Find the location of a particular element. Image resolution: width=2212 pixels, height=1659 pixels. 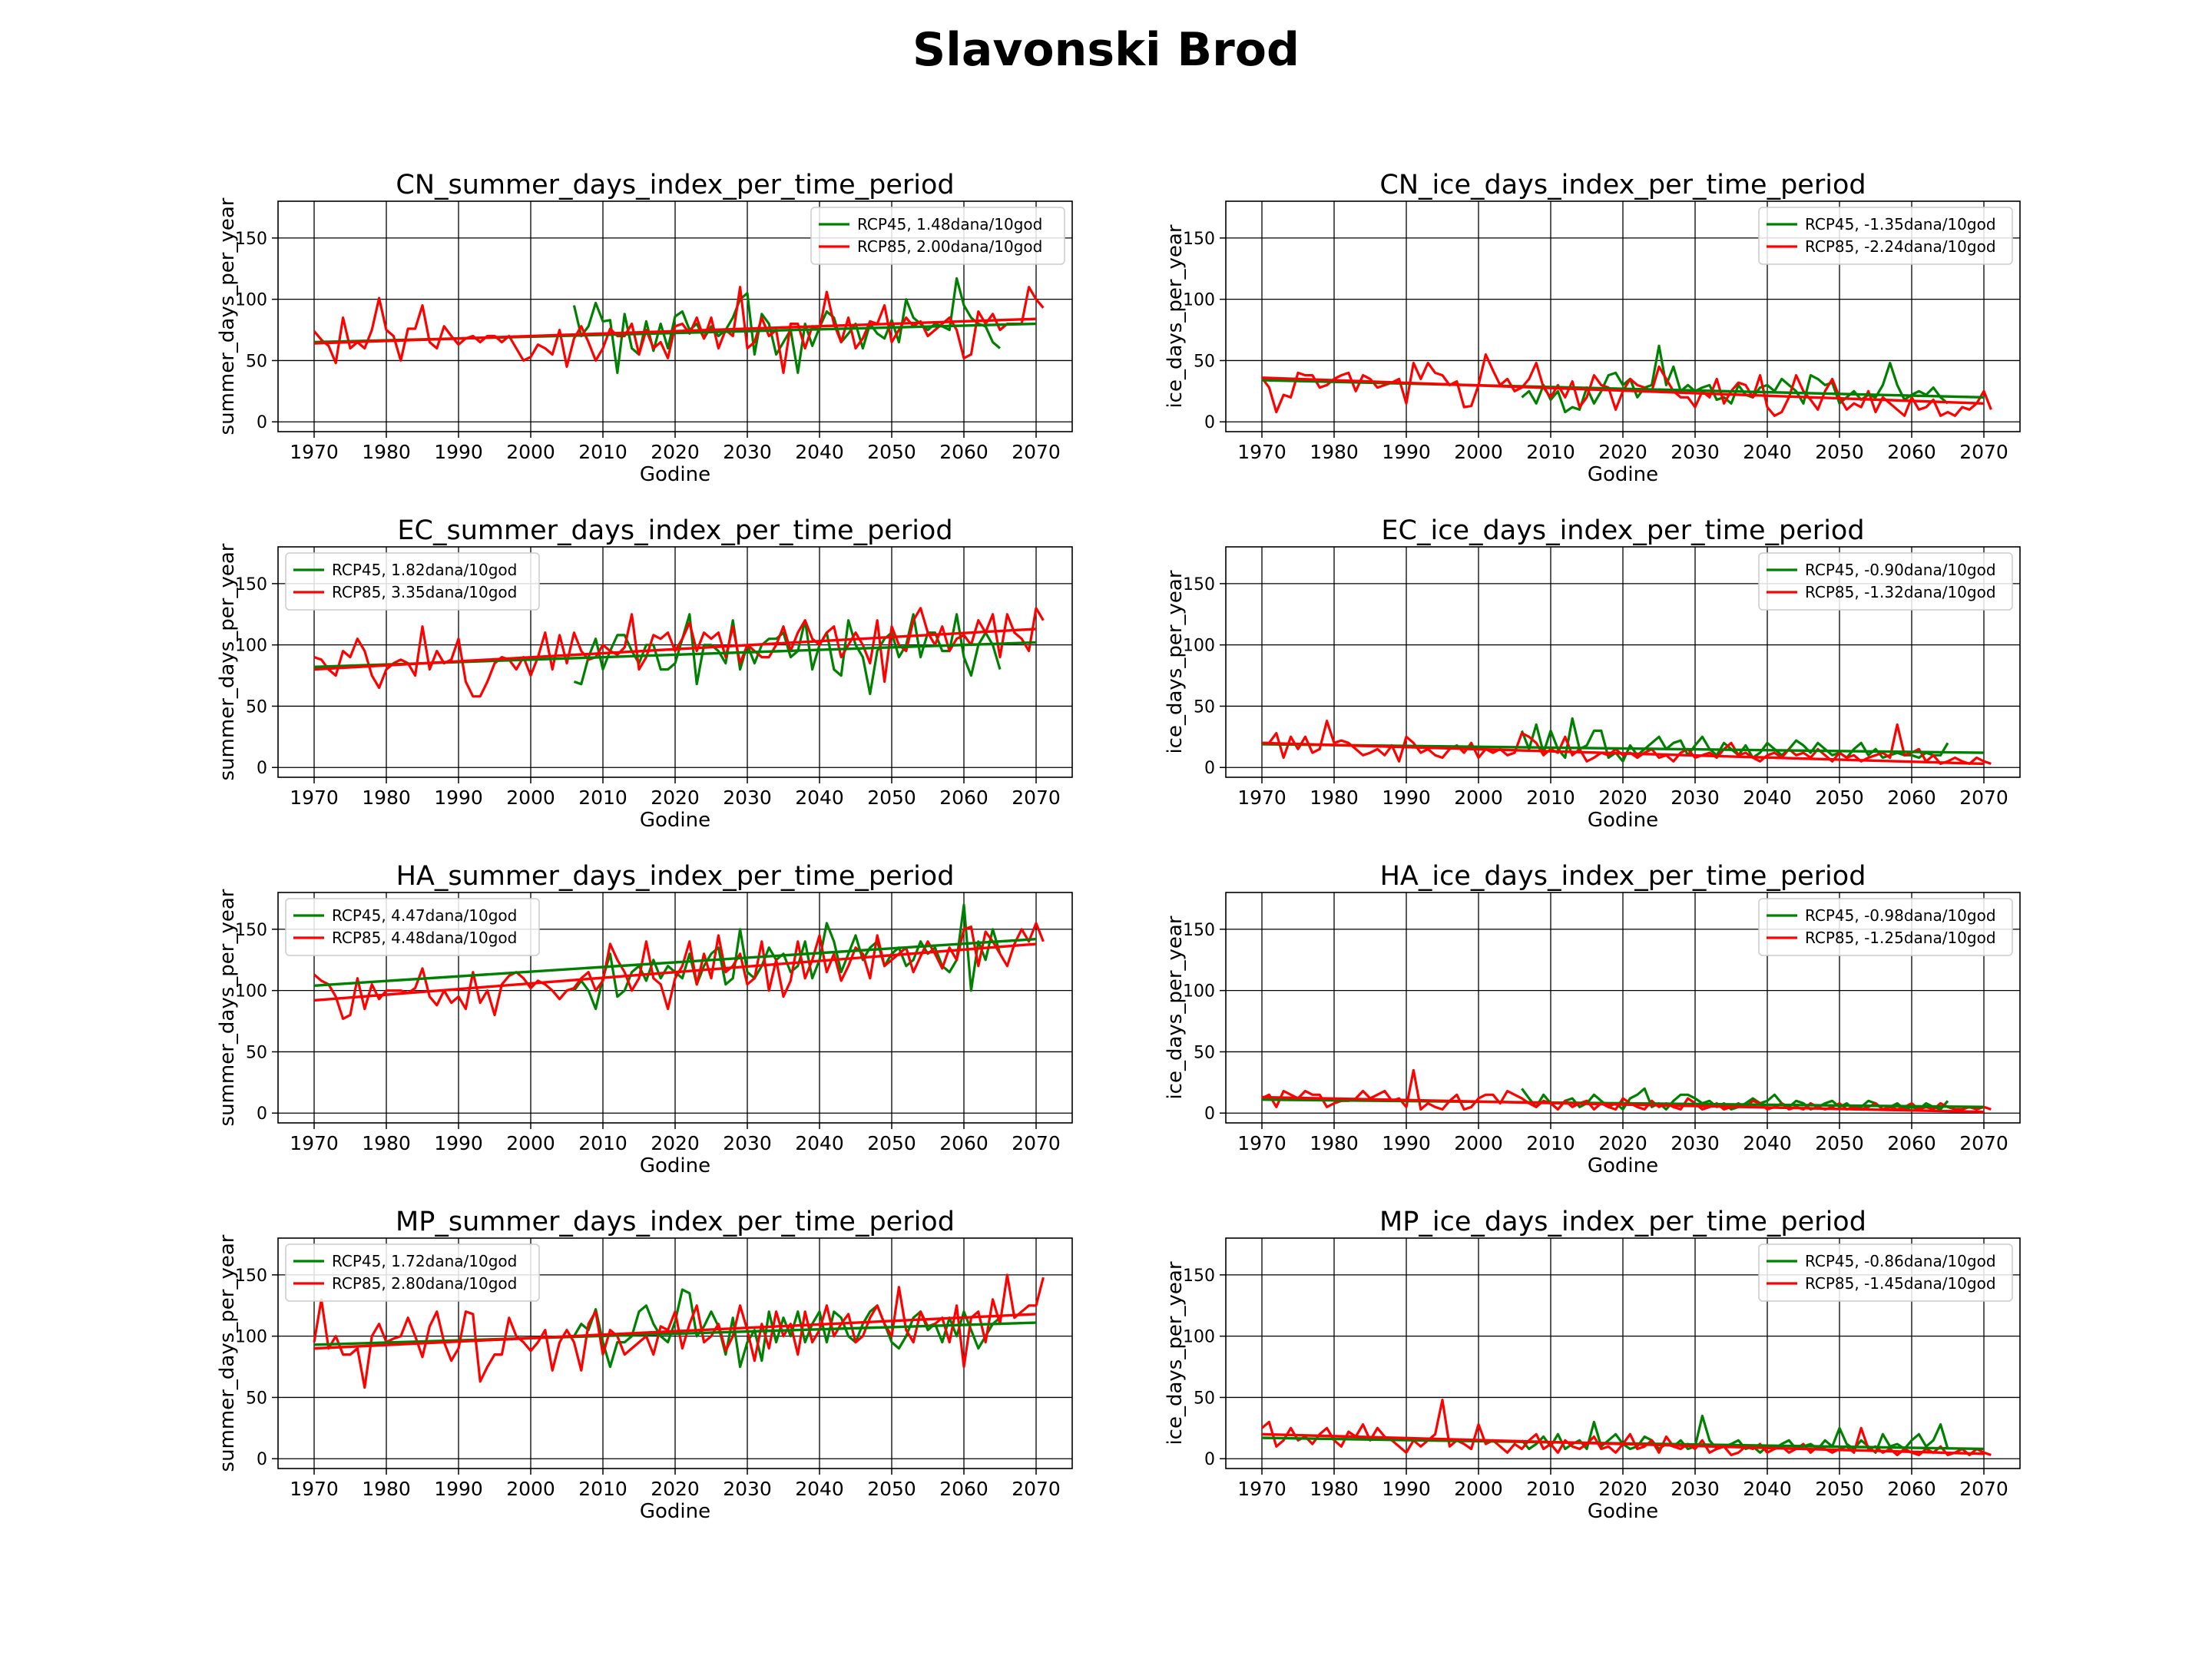

legend-entry: RCP45, -1.35dana/10god is located at coordinates (1901, 224).